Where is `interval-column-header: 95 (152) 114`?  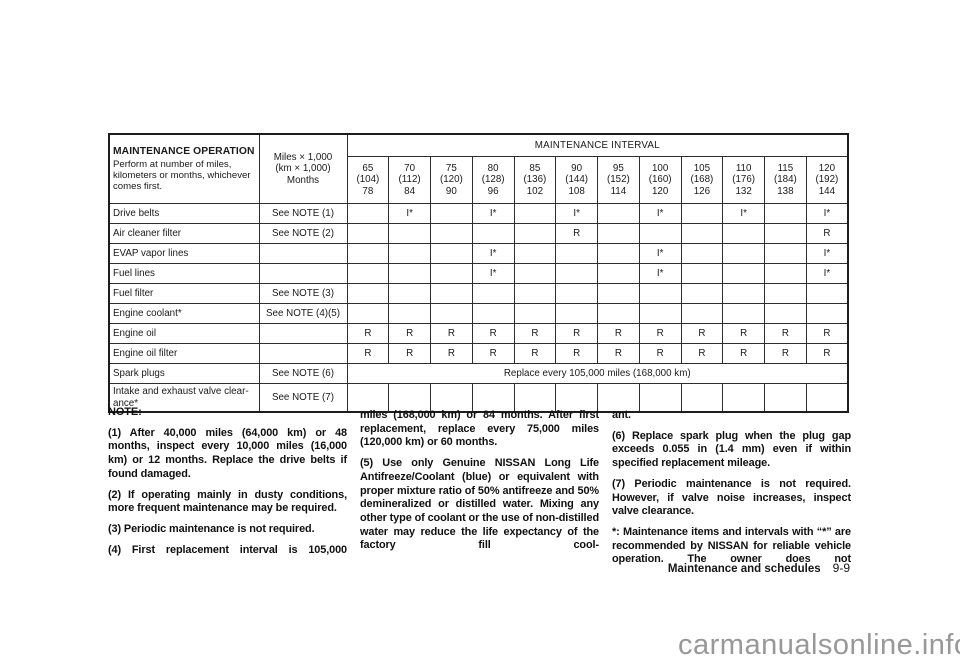
interval-column-header: 95 (152) 114 is located at coordinates (618, 180).